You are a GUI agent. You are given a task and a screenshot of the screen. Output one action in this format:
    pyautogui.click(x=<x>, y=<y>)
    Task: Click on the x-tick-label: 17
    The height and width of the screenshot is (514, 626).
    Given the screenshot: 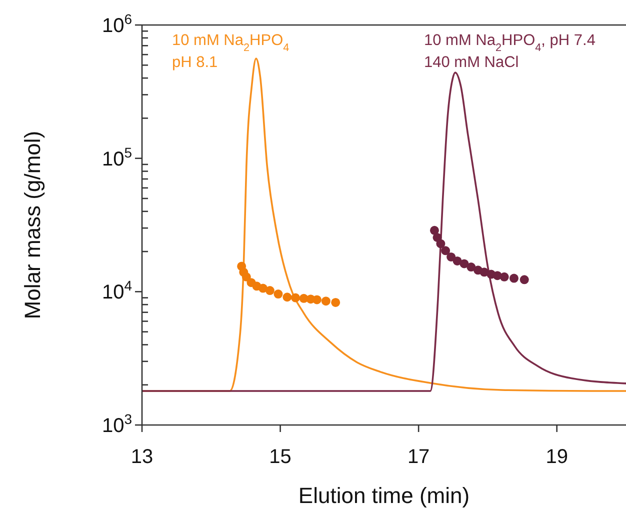 What is the action you would take?
    pyautogui.click(x=418, y=457)
    